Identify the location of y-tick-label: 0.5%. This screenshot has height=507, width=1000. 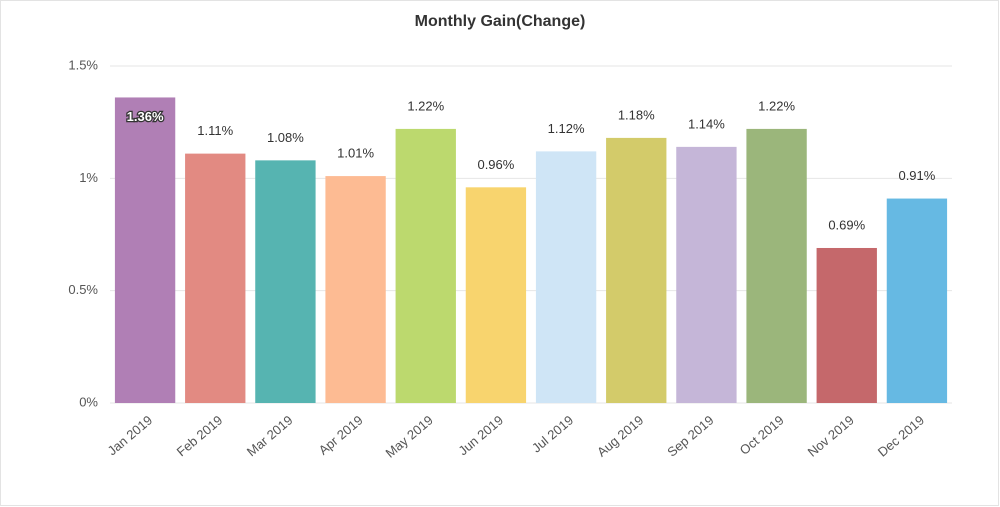
(83, 289).